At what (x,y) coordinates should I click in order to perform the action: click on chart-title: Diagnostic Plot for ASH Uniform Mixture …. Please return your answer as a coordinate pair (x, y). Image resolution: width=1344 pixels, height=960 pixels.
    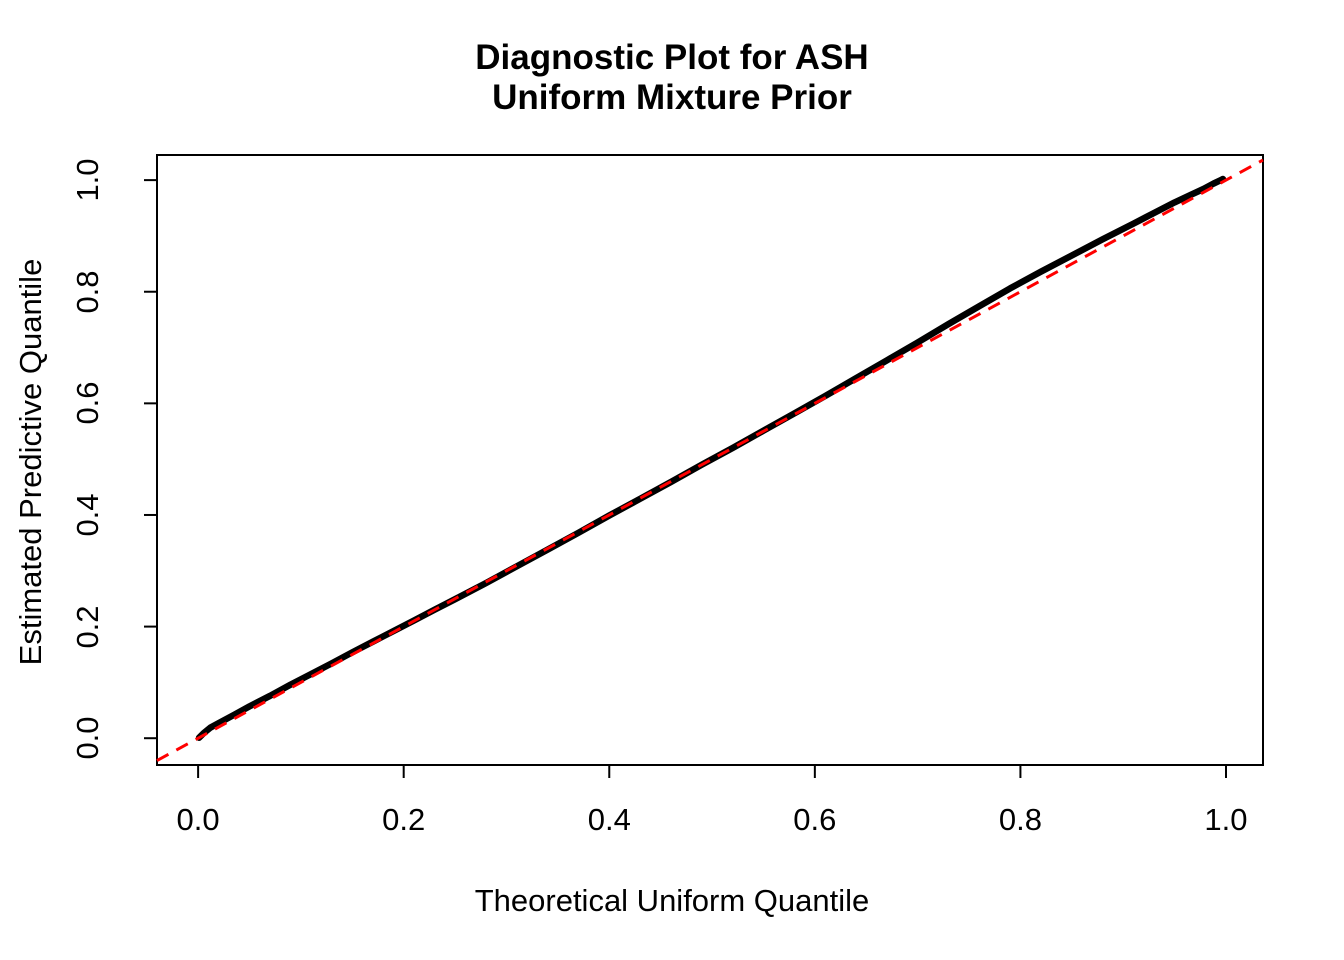
    Looking at the image, I should click on (672, 78).